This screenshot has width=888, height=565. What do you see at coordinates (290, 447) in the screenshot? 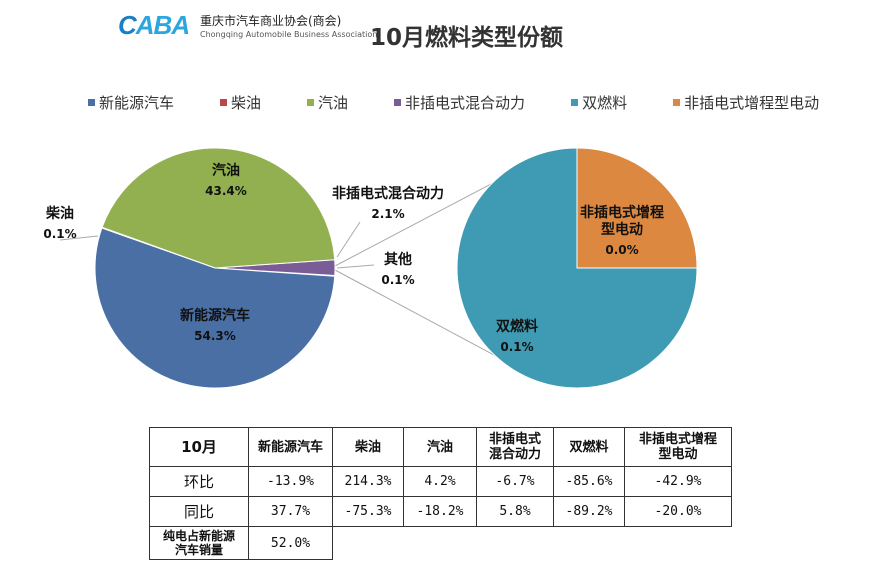
I see `table-header-cell: 新能源汽车` at bounding box center [290, 447].